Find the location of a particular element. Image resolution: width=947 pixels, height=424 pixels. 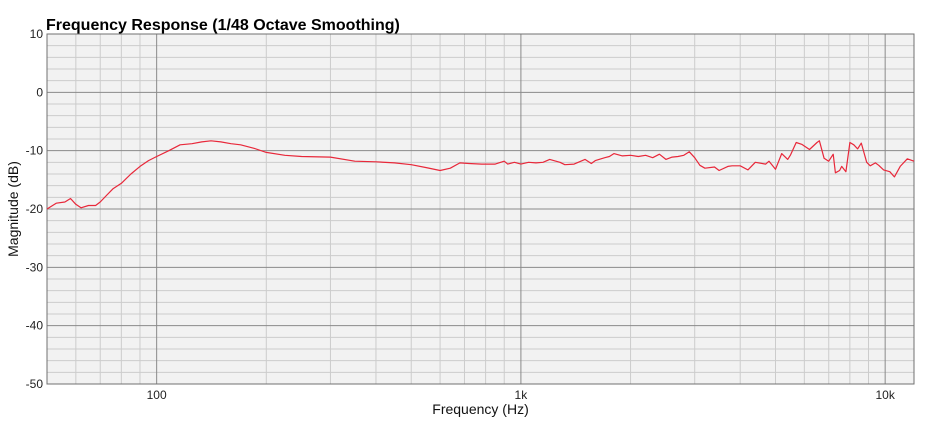

x-tick-label: 1k is located at coordinates (522, 395).